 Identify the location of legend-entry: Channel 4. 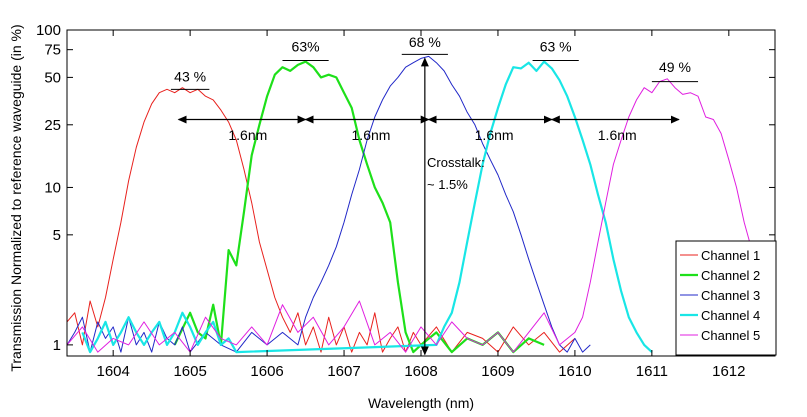
(730, 315).